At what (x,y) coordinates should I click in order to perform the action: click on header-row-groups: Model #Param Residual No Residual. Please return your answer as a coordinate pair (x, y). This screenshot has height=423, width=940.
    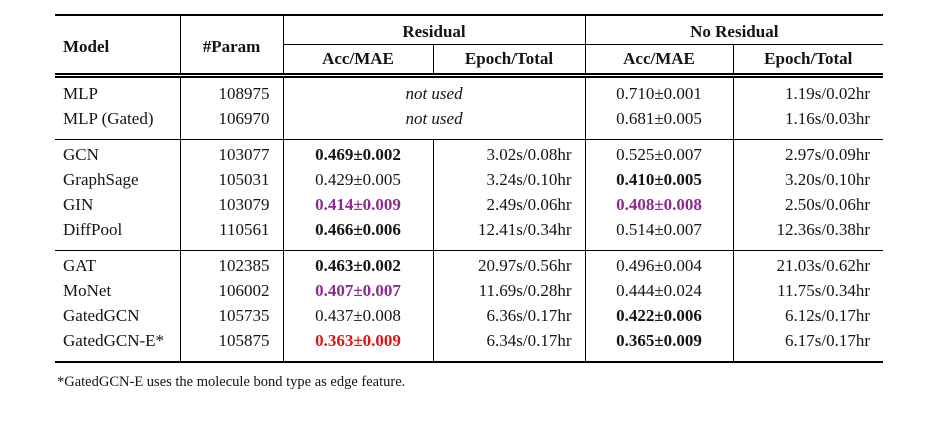
    Looking at the image, I should click on (469, 46).